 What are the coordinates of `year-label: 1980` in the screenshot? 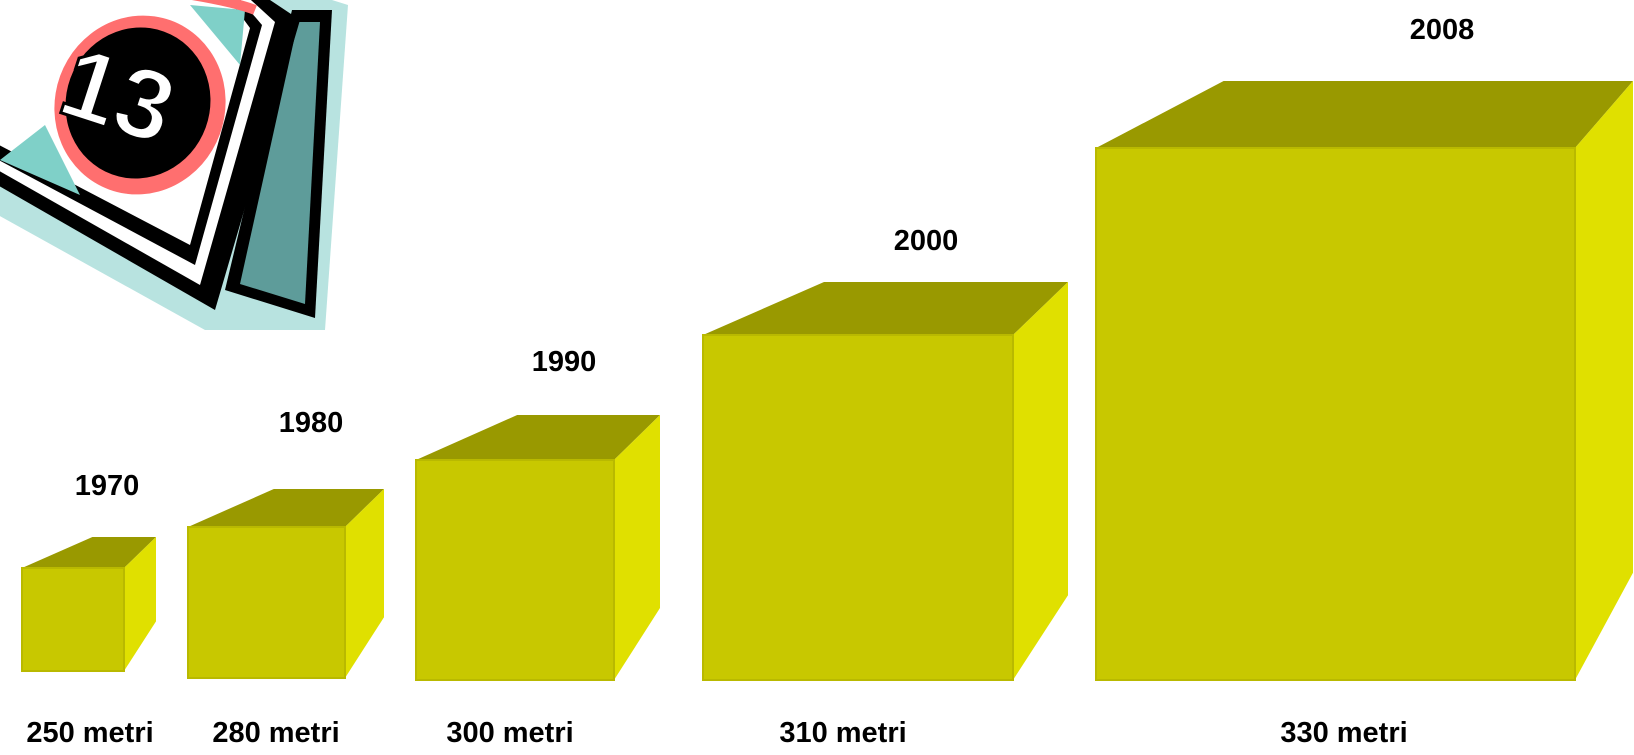 It's located at (311, 423).